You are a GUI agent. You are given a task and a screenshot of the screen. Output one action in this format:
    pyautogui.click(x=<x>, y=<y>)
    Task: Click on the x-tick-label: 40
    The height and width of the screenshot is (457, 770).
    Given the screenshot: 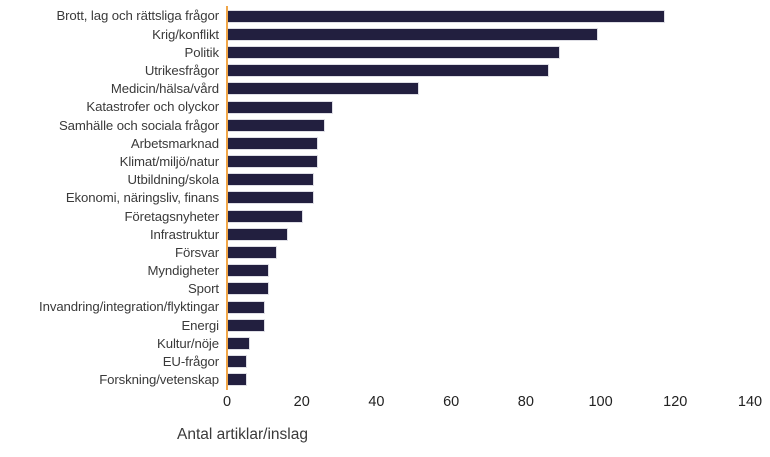 What is the action you would take?
    pyautogui.click(x=376, y=402)
    